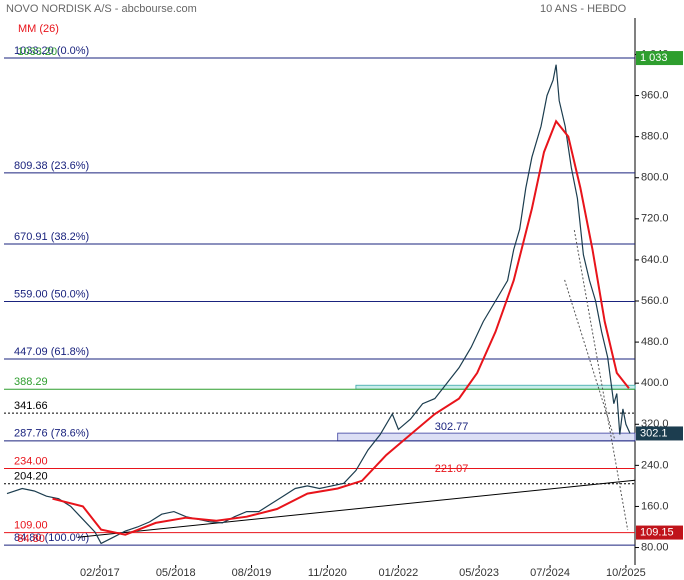 The height and width of the screenshot is (580, 684). What do you see at coordinates (655, 137) in the screenshot?
I see `y-tick-label: 880.0` at bounding box center [655, 137].